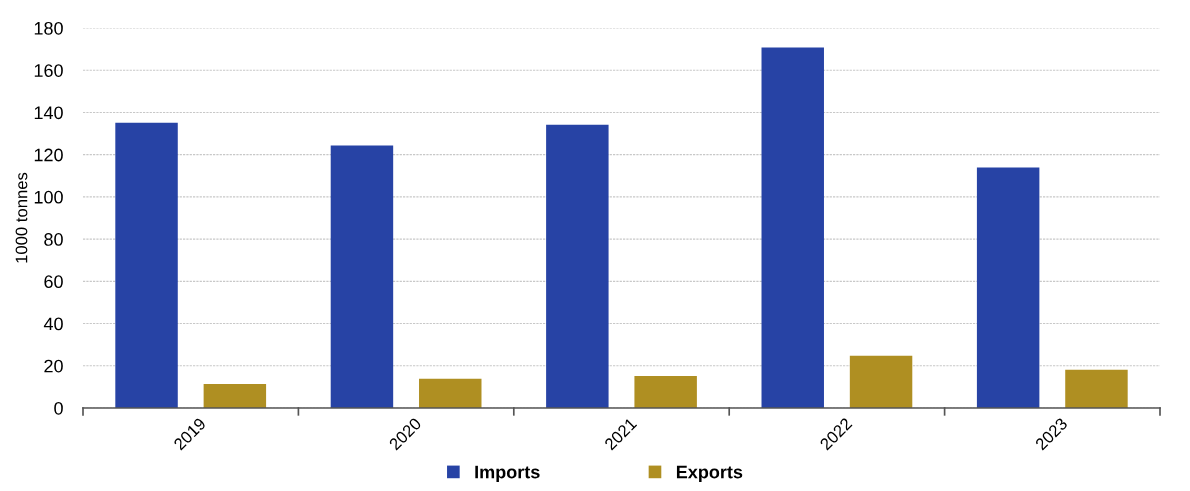 The width and height of the screenshot is (1190, 491). What do you see at coordinates (53, 366) in the screenshot?
I see `y-tick-label: 20` at bounding box center [53, 366].